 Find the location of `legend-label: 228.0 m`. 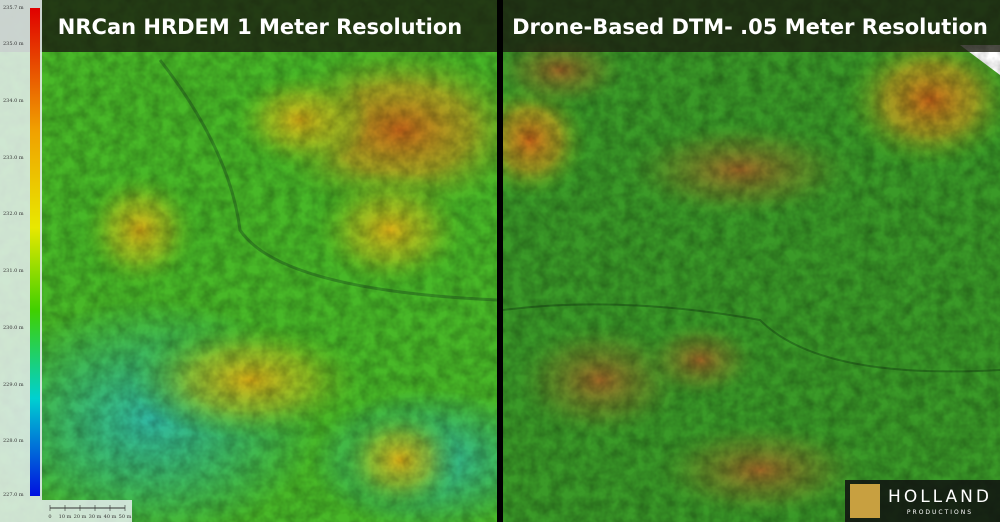

legend-label: 228.0 m is located at coordinates (13, 441).